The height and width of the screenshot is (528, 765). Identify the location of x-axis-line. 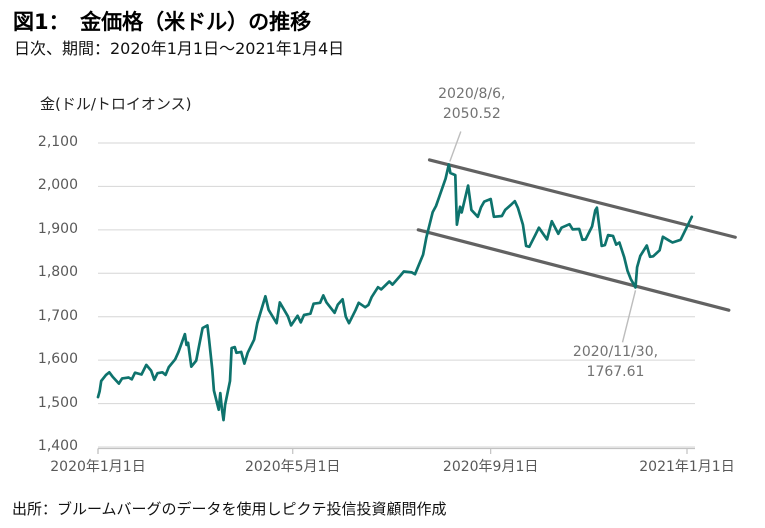
(396, 450).